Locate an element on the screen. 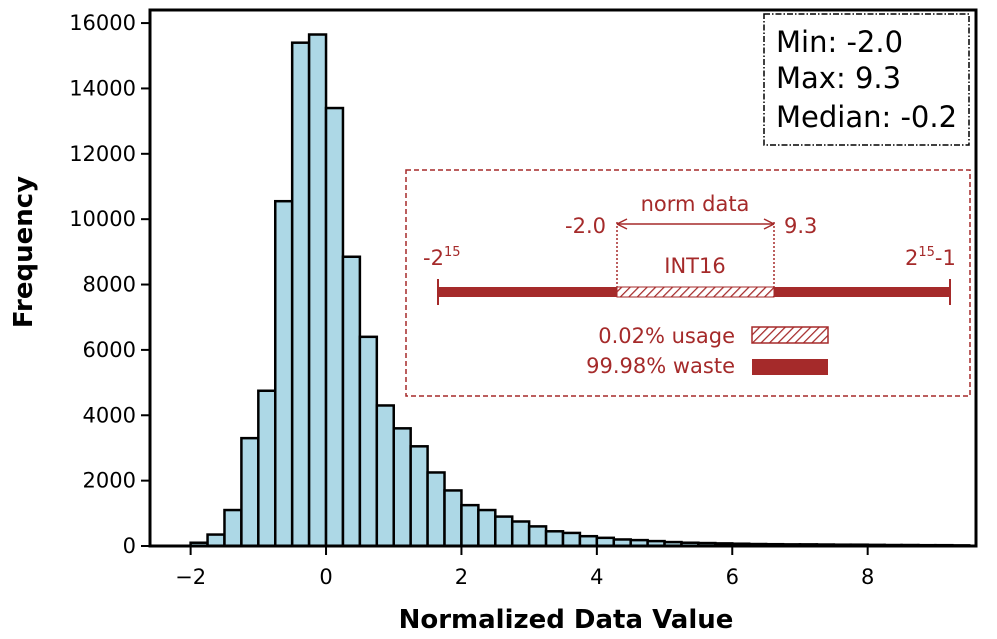 The image size is (997, 639). y-tick-label: 2000 is located at coordinates (109, 481).